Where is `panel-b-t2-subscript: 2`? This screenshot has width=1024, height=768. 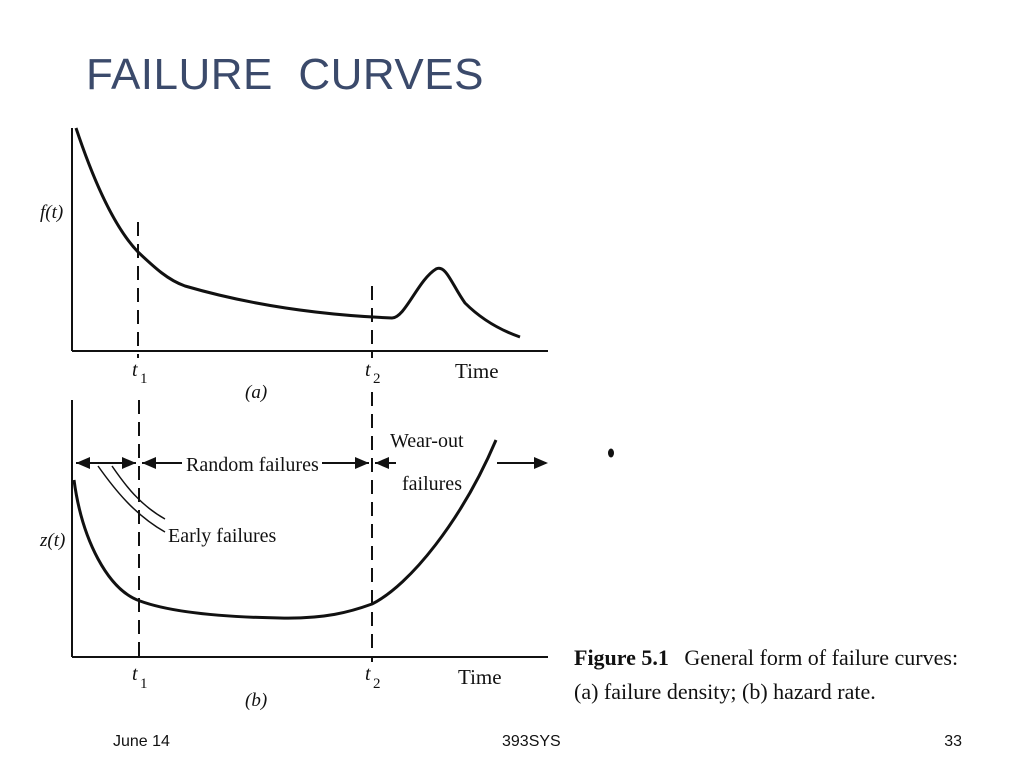 panel-b-t2-subscript: 2 is located at coordinates (377, 684).